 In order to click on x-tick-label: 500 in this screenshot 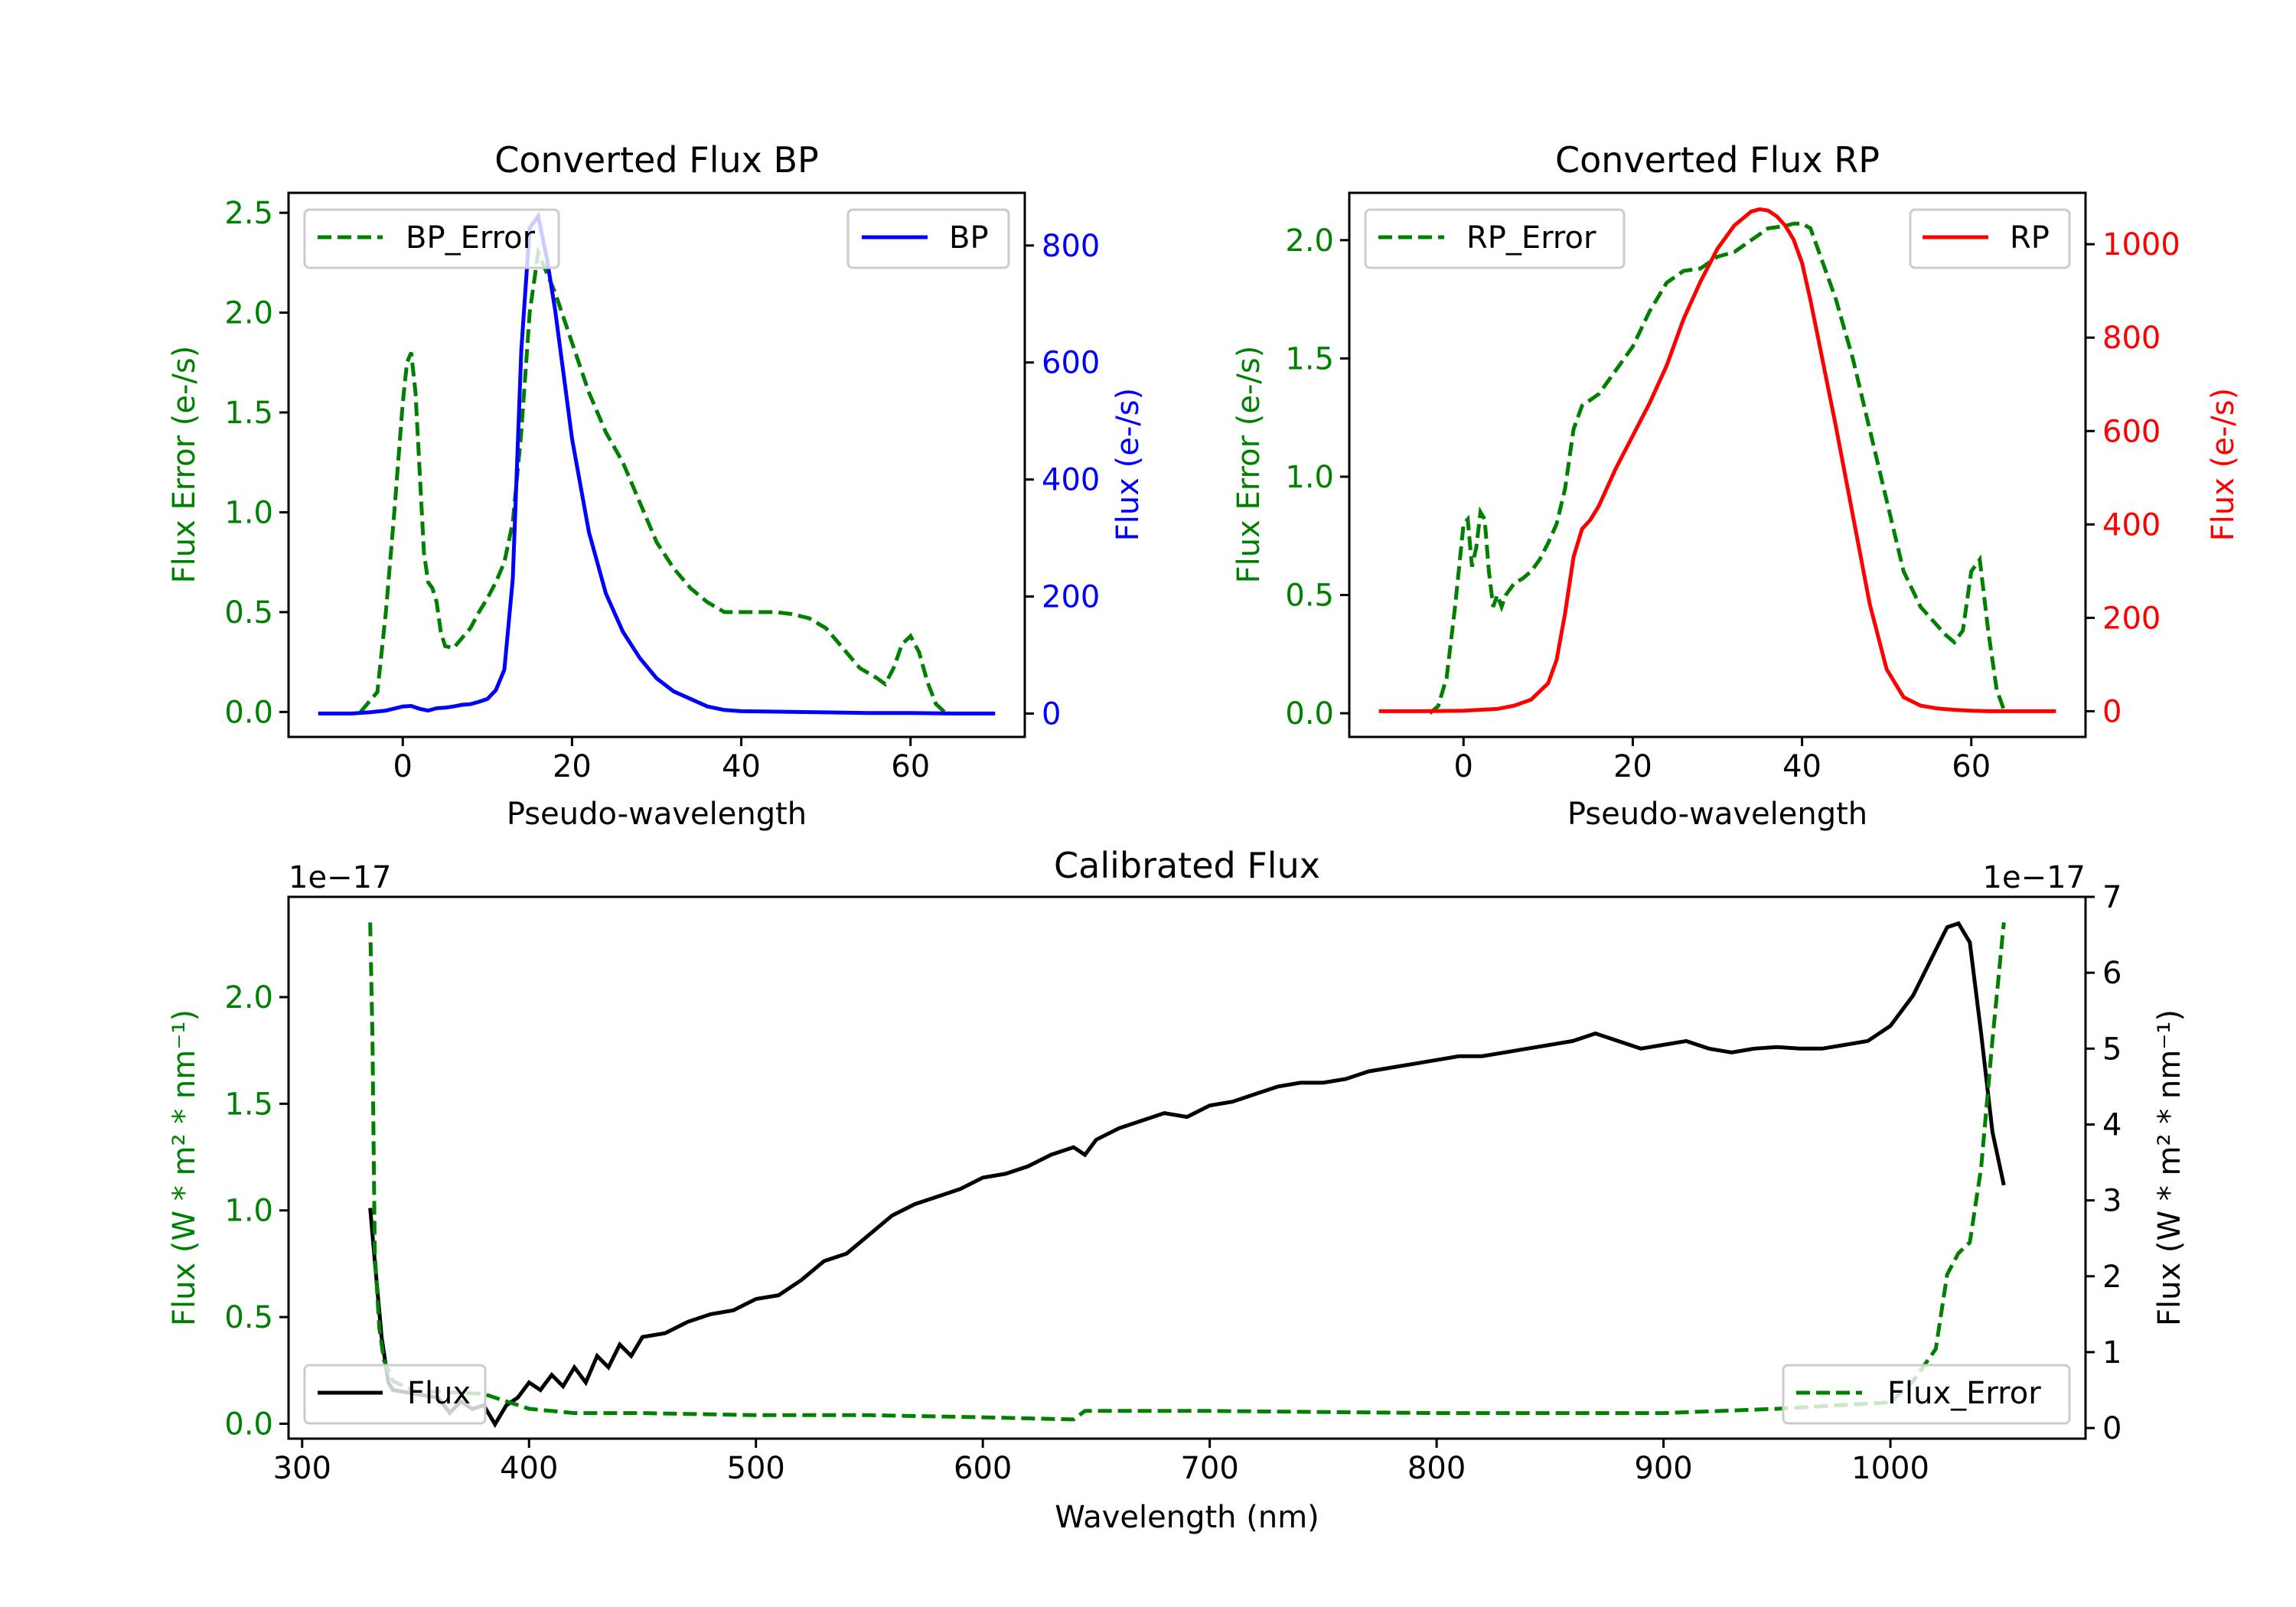, I will do `click(756, 1468)`.